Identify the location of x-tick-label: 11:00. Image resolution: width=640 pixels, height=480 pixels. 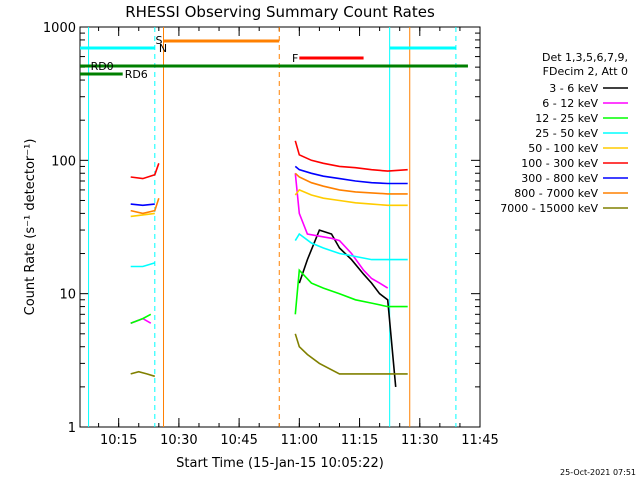
(299, 440).